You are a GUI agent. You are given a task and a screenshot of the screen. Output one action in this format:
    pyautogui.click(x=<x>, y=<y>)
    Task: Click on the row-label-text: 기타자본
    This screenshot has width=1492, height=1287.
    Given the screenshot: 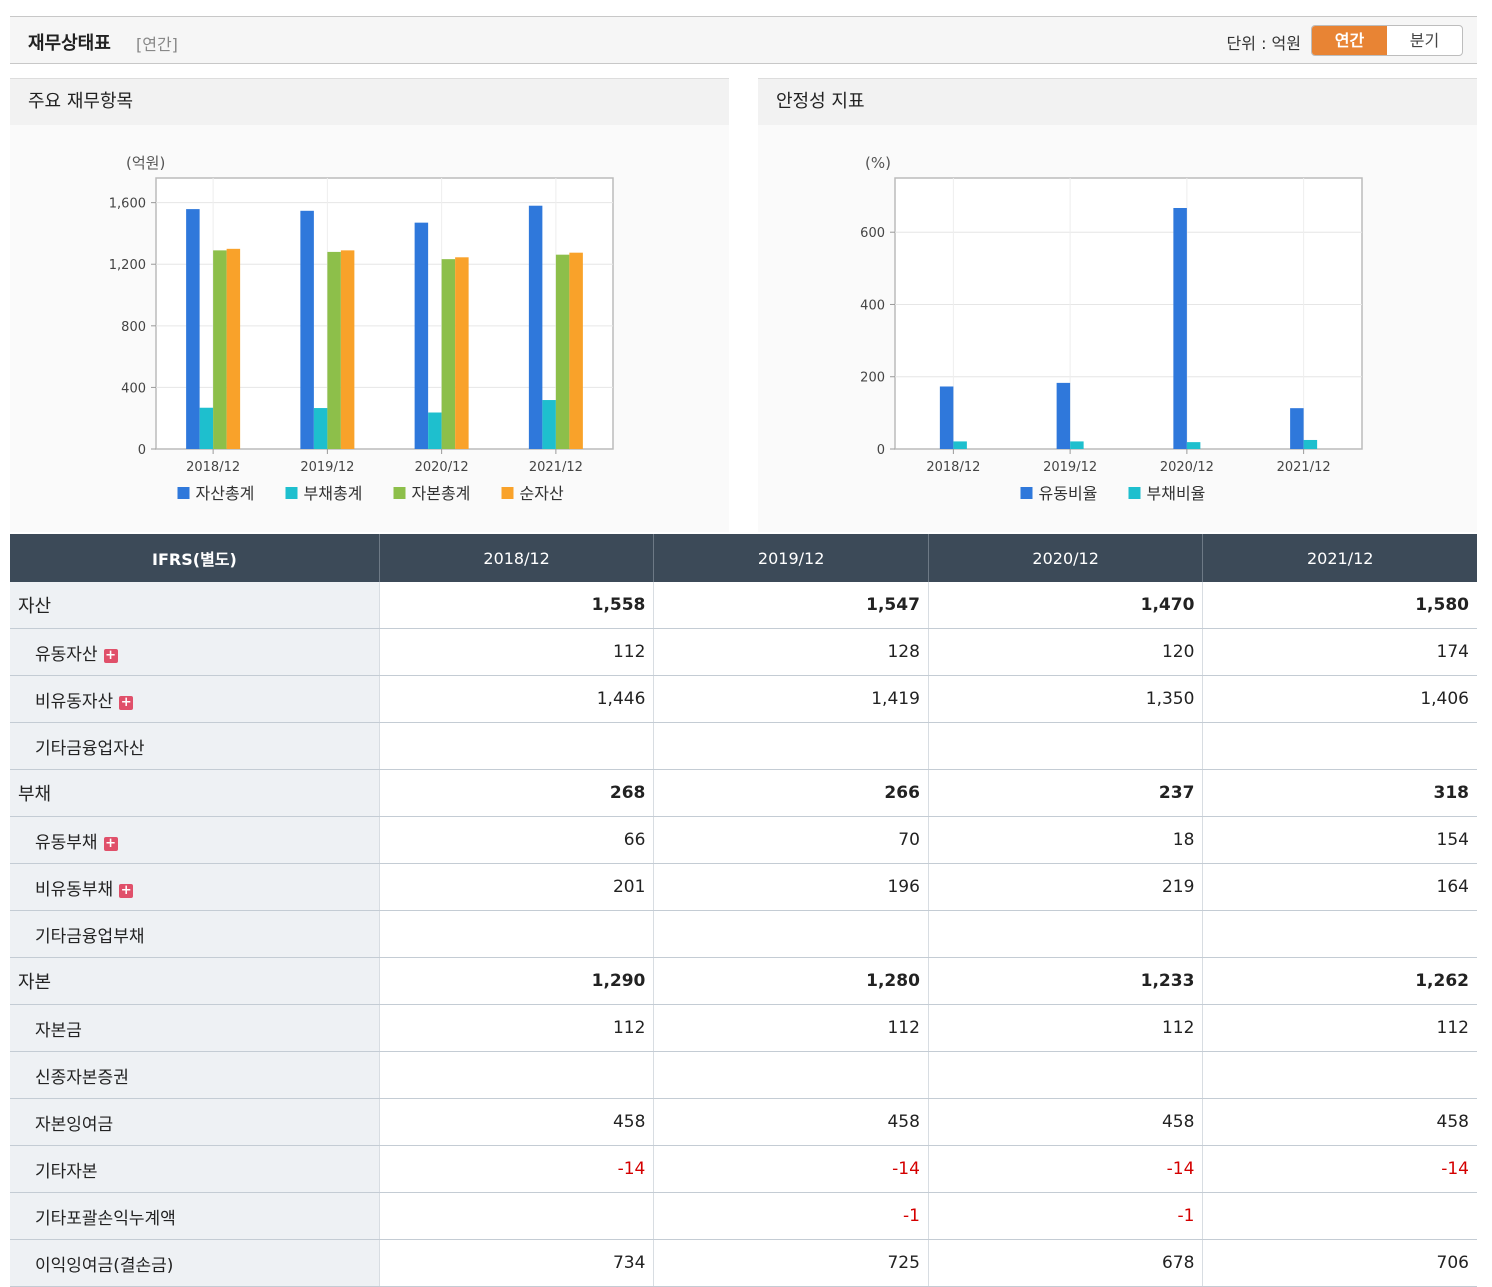 What is the action you would take?
    pyautogui.click(x=66, y=1171)
    